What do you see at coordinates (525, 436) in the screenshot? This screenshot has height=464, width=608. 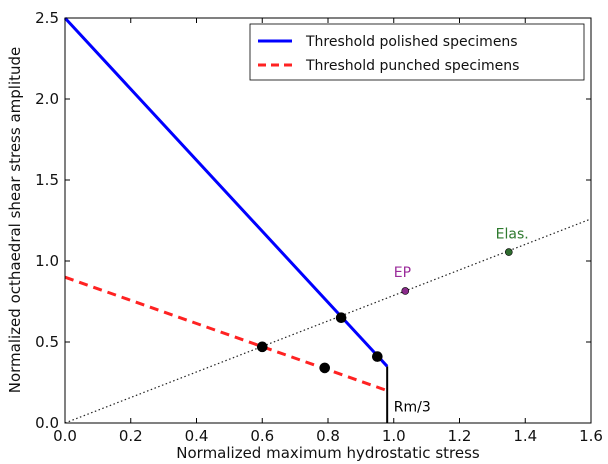 I see `x-tick-label: 1.4` at bounding box center [525, 436].